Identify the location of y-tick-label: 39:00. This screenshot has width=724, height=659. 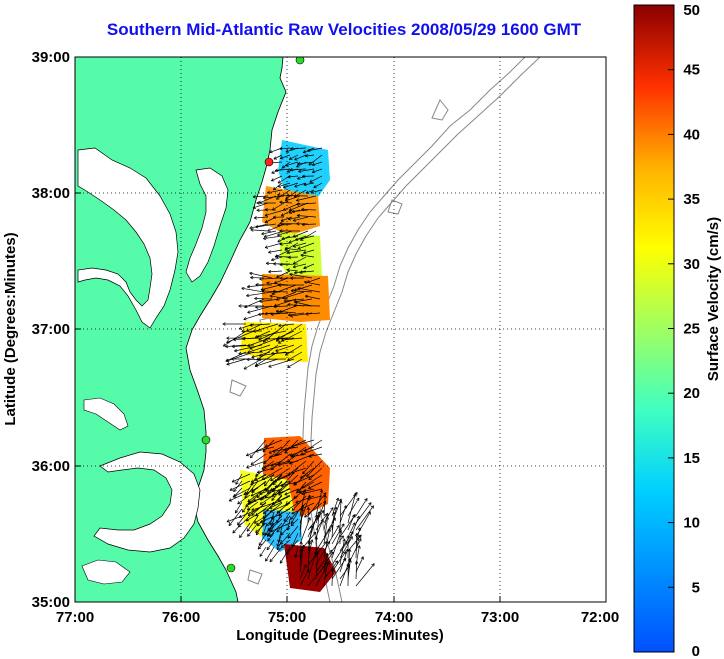
(51, 57).